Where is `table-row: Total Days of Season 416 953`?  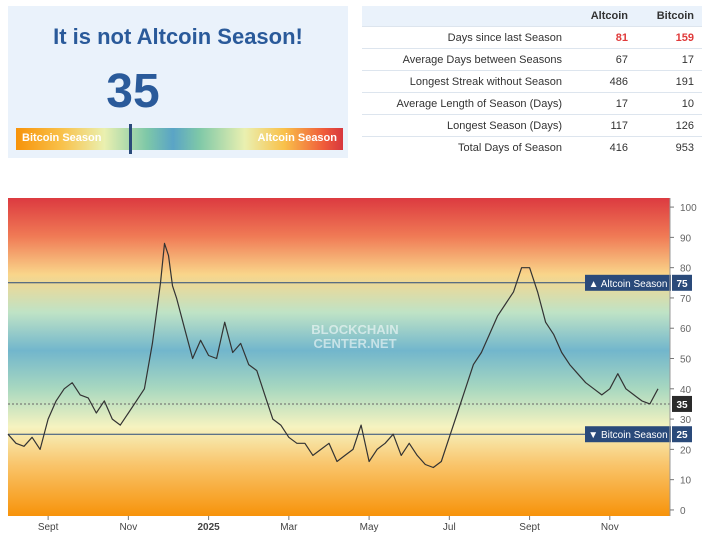
table-row: Total Days of Season 416 953 is located at coordinates (532, 147).